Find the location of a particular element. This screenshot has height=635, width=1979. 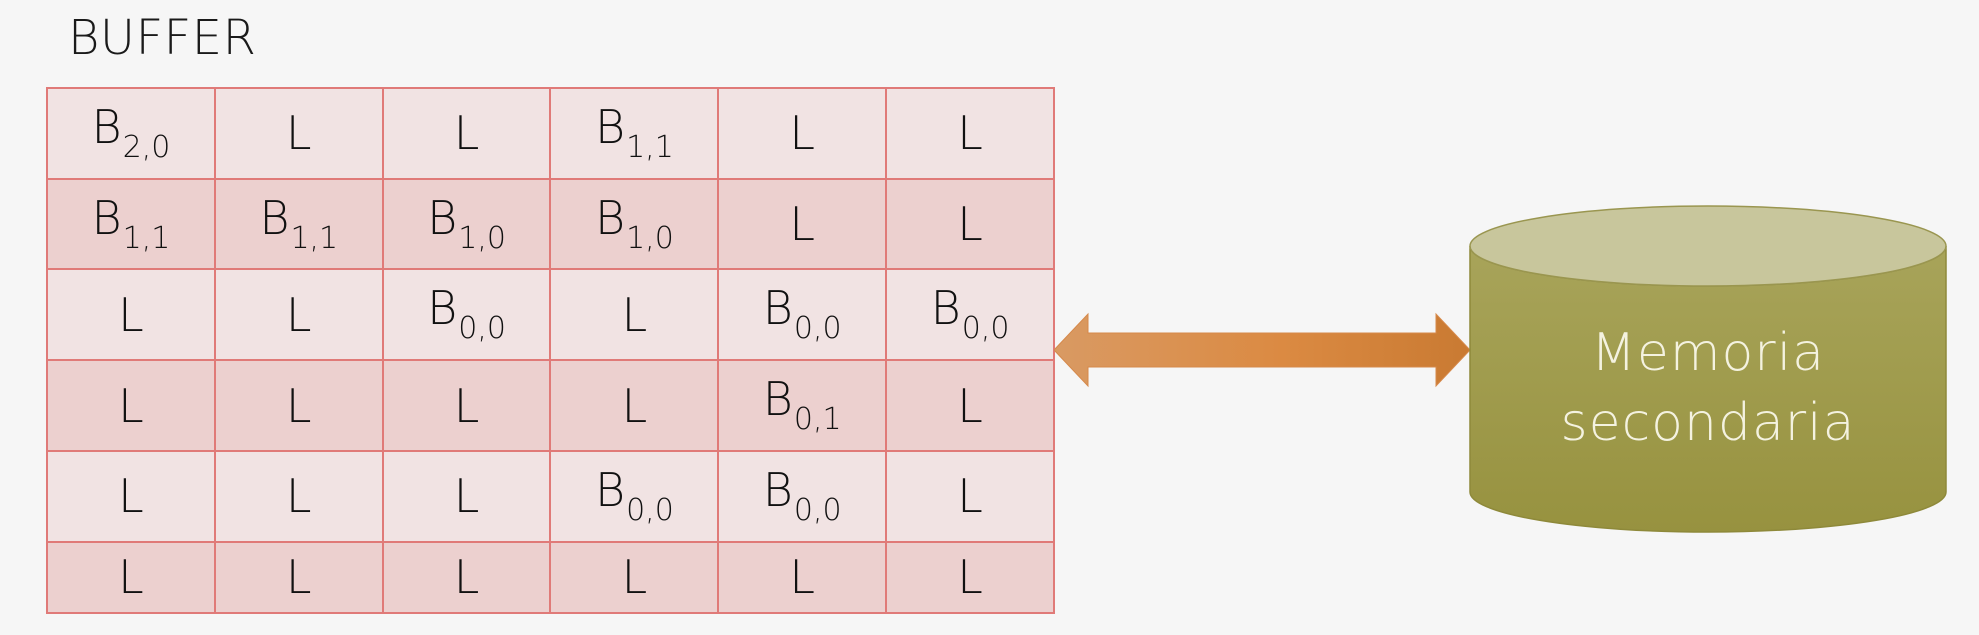

storage-label: Memoria secondaria is located at coordinates (1708, 388).